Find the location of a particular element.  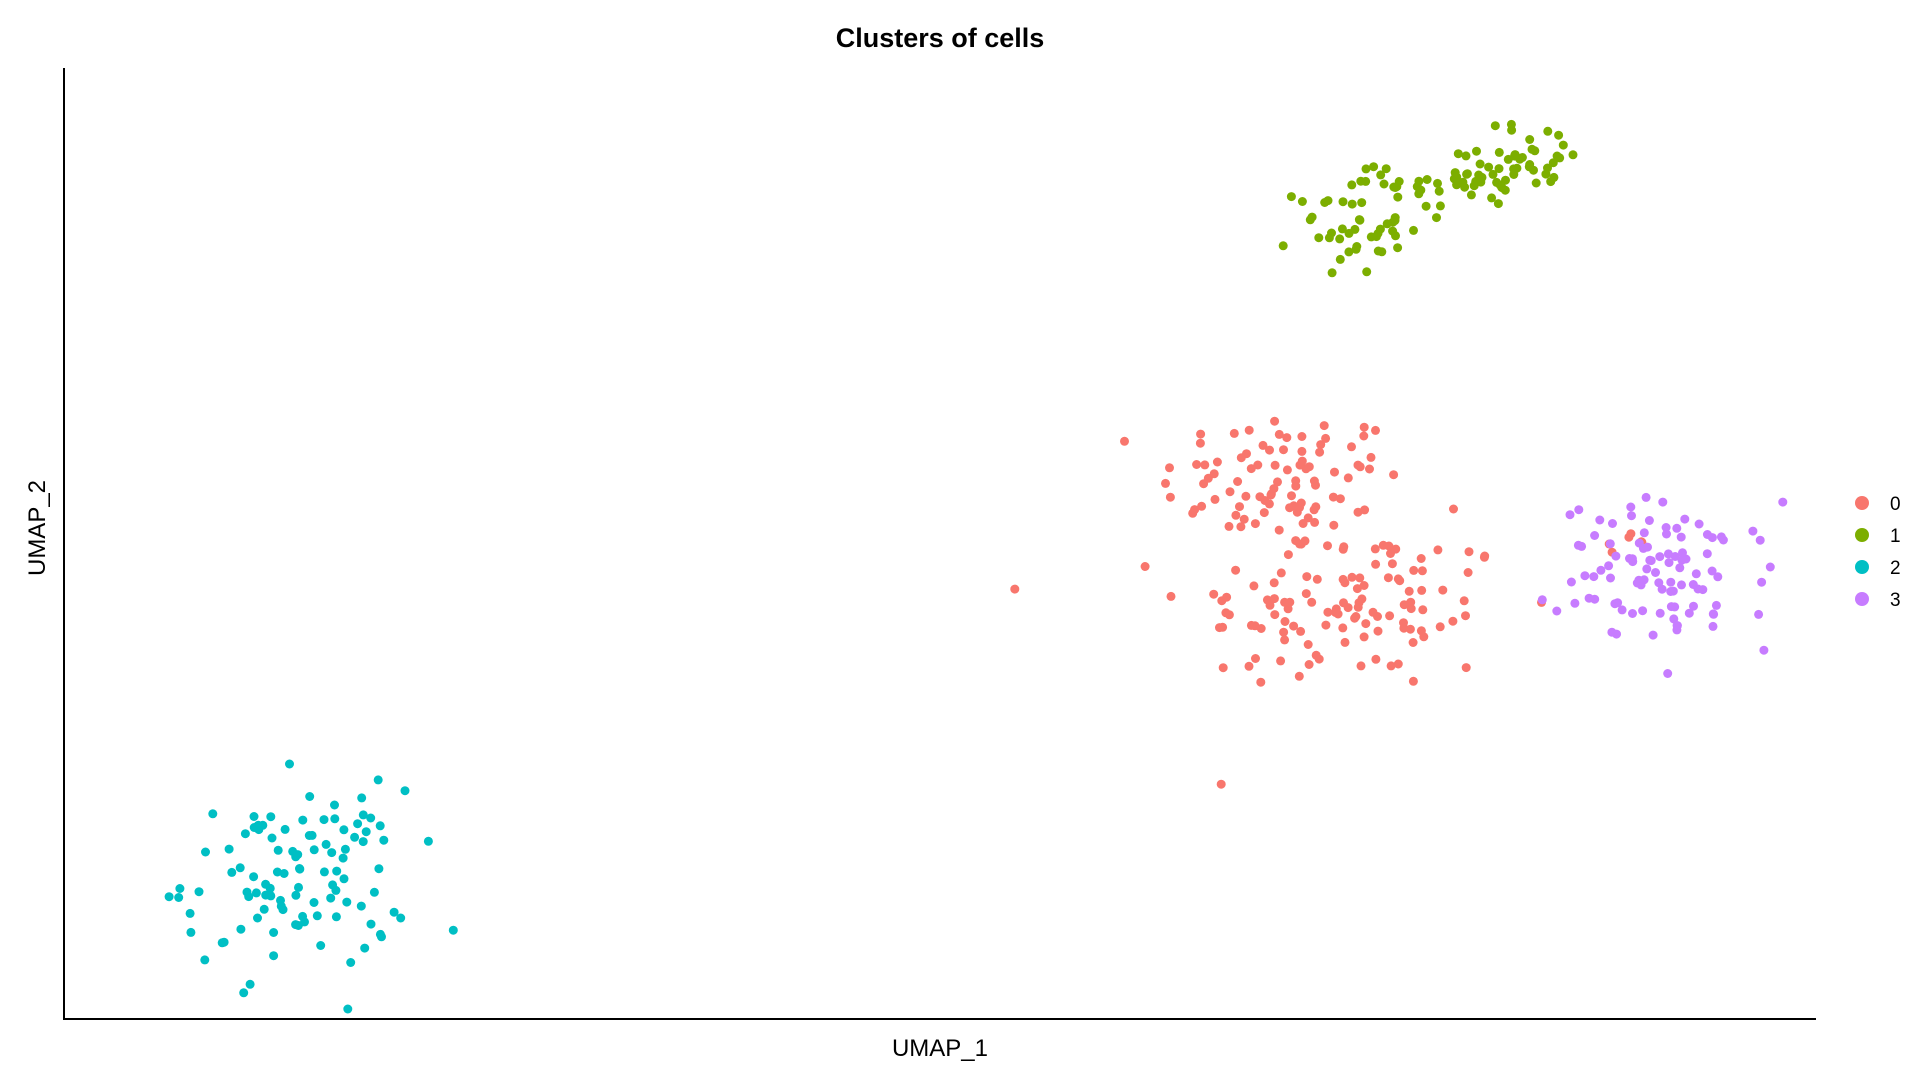

y-axis-label: UMAP_2 is located at coordinates (37, 528).